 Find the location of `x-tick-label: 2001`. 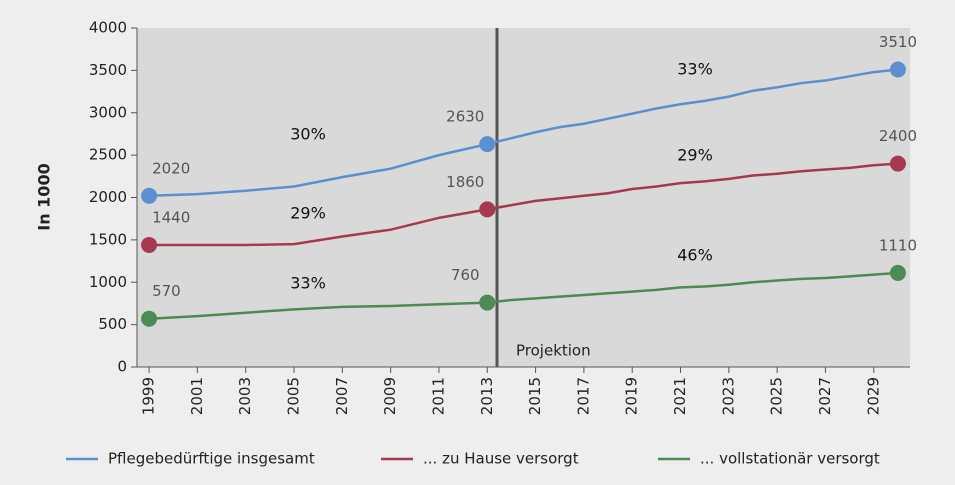

x-tick-label: 2001 is located at coordinates (197, 396).